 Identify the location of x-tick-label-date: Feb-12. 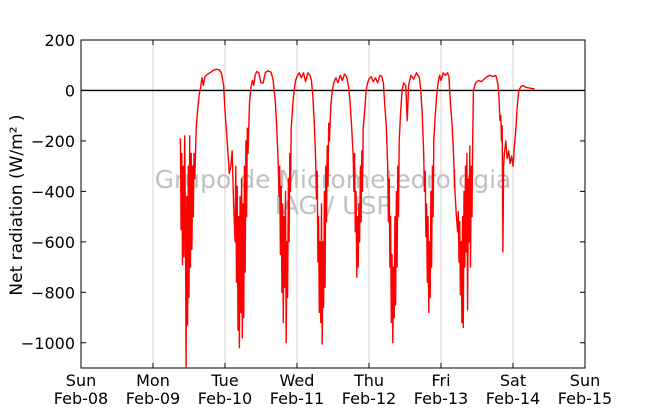
(369, 398).